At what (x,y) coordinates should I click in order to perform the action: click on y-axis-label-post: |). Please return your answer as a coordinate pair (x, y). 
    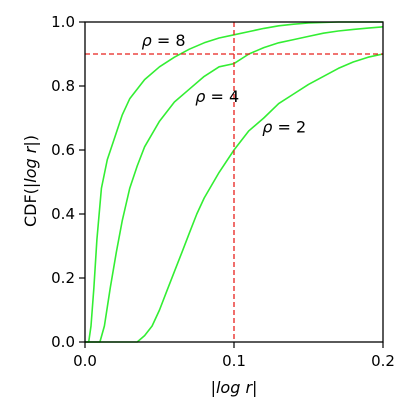
    Looking at the image, I should click on (30, 141).